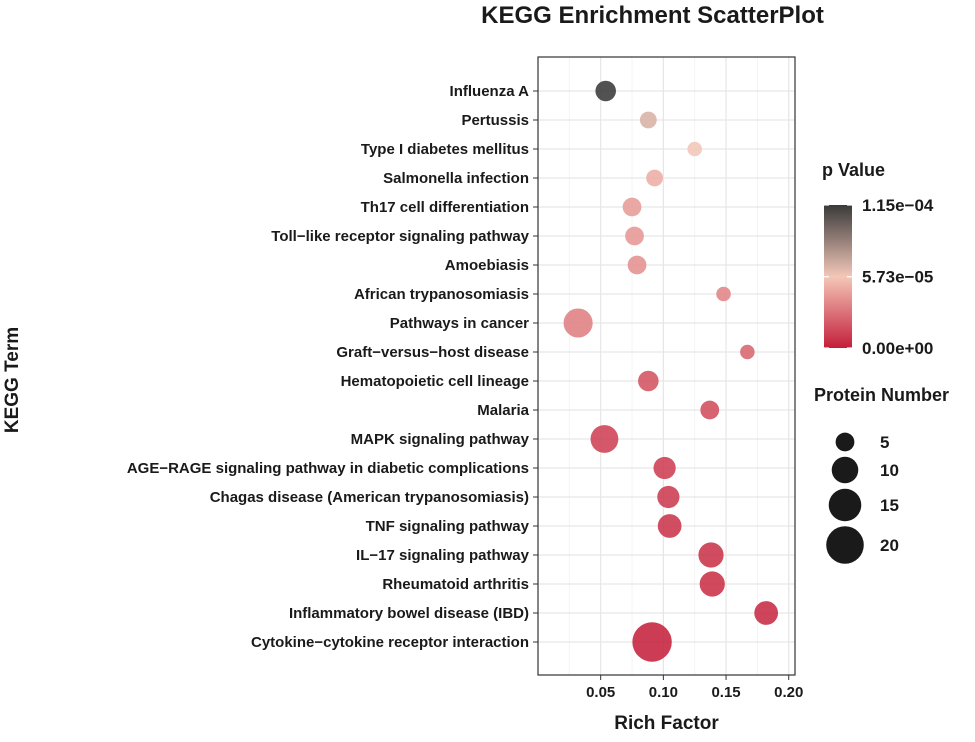 The width and height of the screenshot is (975, 742). I want to click on size-legend-label: 10, so click(889, 470).